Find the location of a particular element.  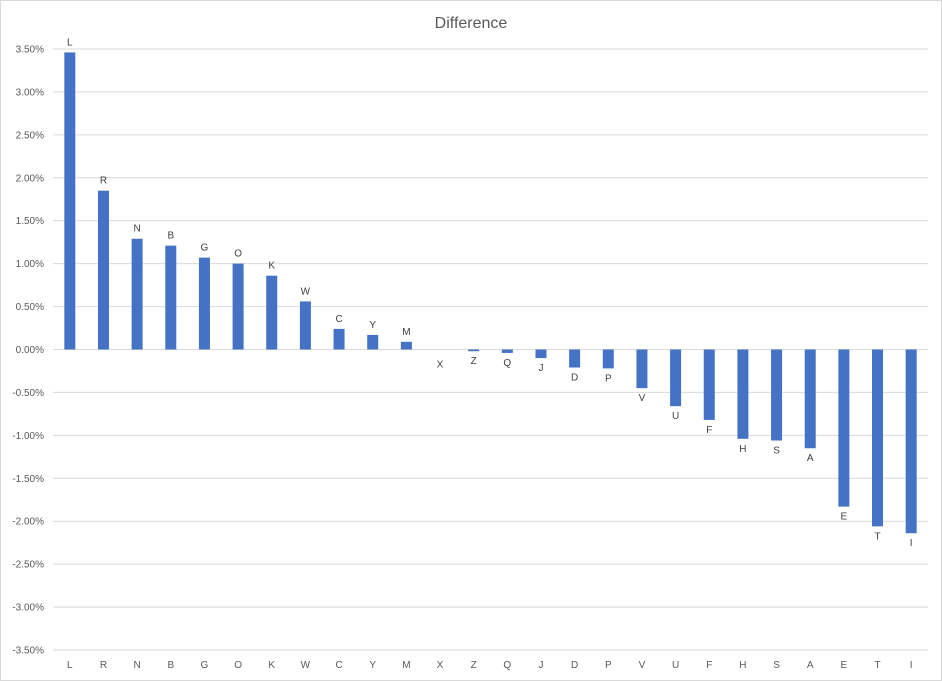

bar-y is located at coordinates (373, 342).